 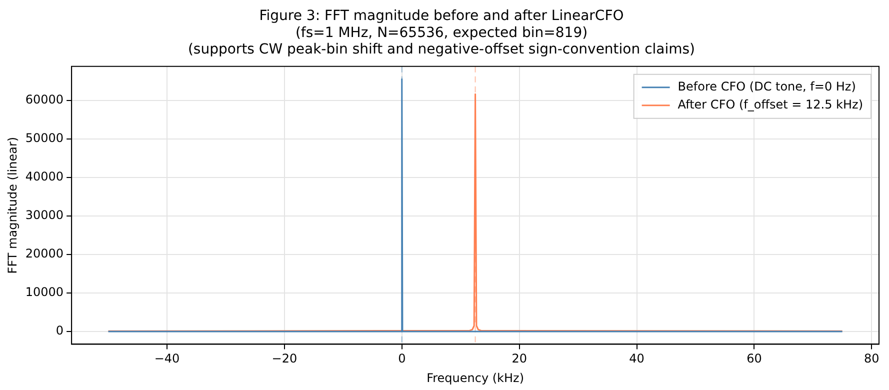 I want to click on y-tick-label: 50000, so click(x=44, y=137).